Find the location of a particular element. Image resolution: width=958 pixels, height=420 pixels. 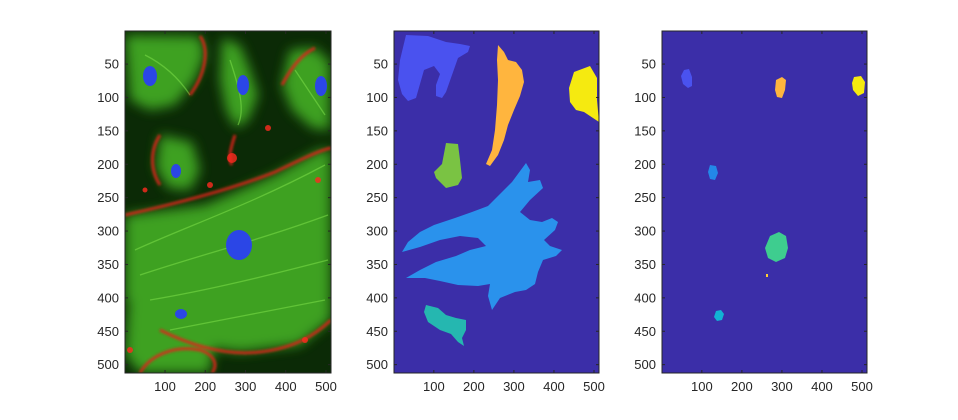

actin-speckles is located at coordinates (224, 239).